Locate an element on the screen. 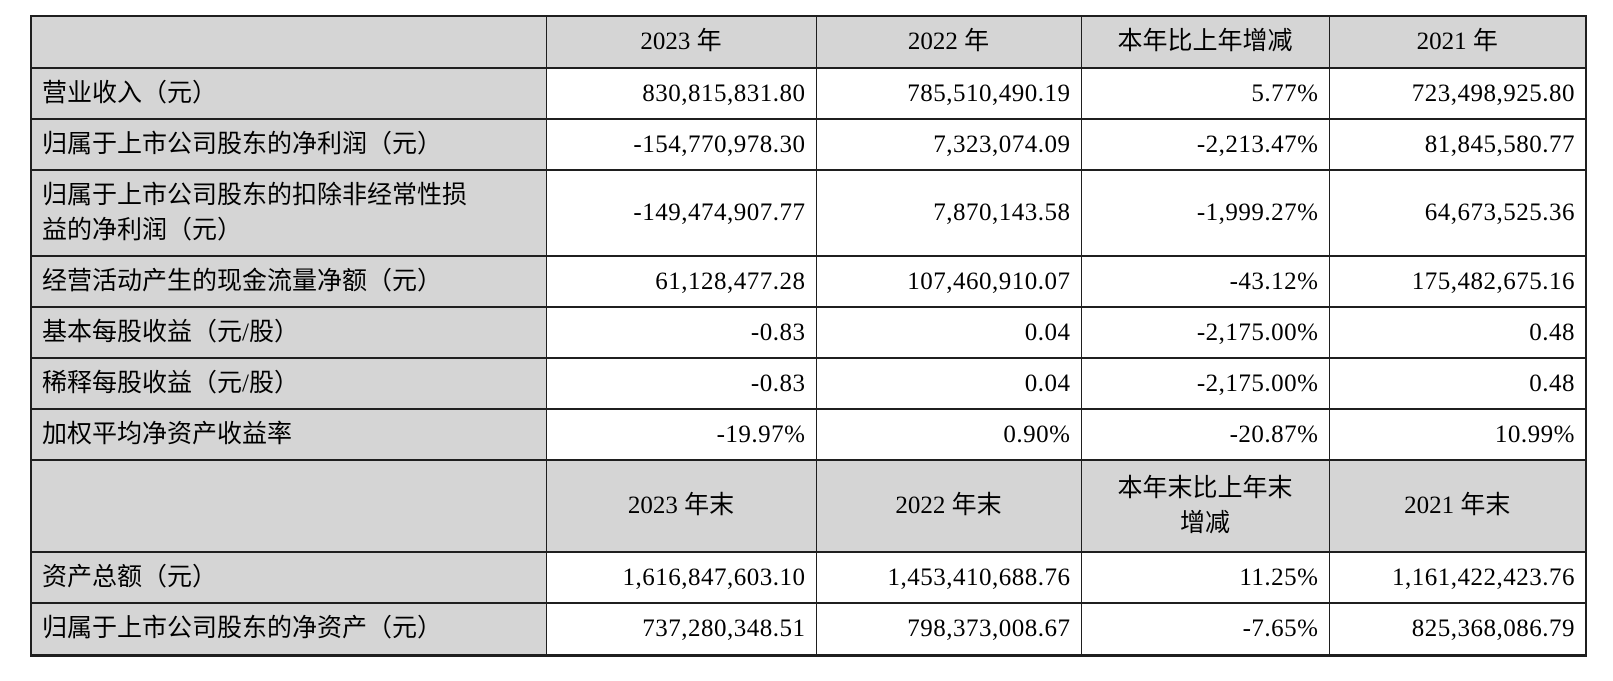  value-cell-2021: 1,161,422,423.76 is located at coordinates (1457, 577).